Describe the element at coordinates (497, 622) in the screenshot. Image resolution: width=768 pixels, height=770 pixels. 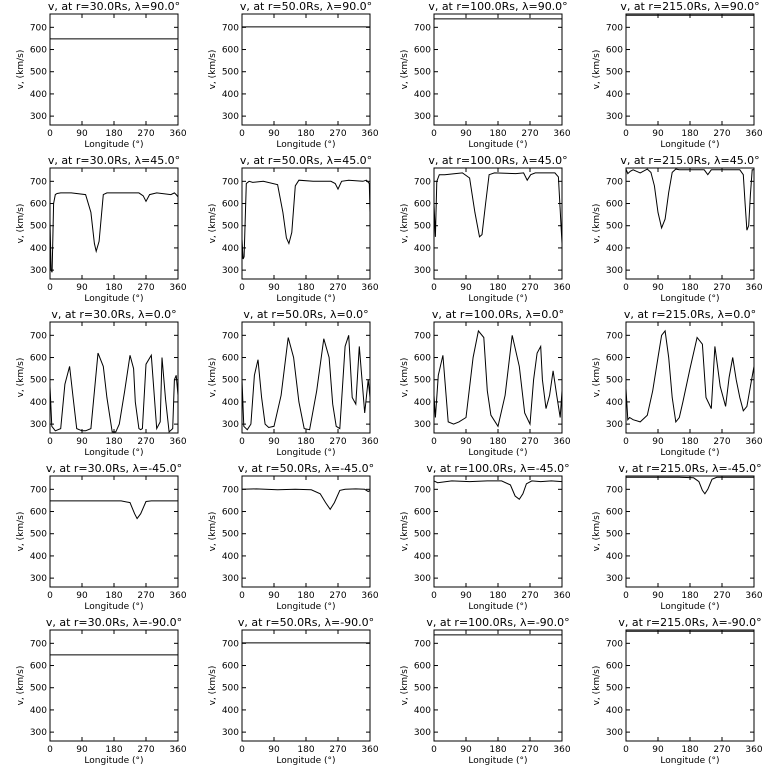
I see `panel-title: v, at r=100.0Rs, λ=-90.0°` at that location.